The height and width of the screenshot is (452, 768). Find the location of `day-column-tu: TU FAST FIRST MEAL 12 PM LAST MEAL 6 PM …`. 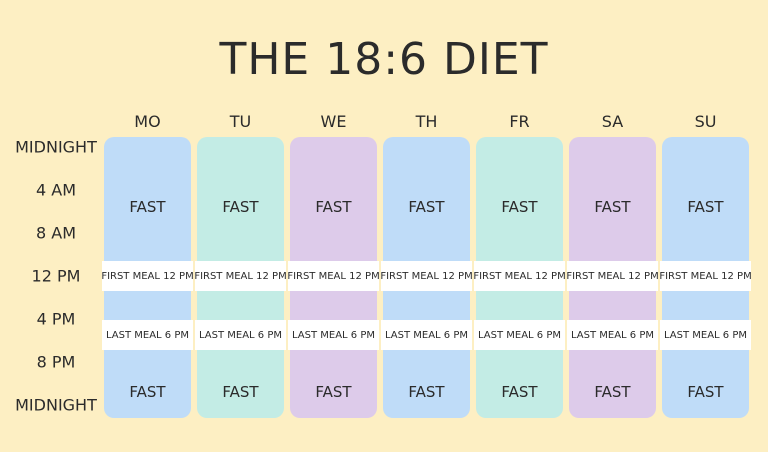

day-column-tu: TU FAST FIRST MEAL 12 PM LAST MEAL 6 PM … is located at coordinates (240, 264).